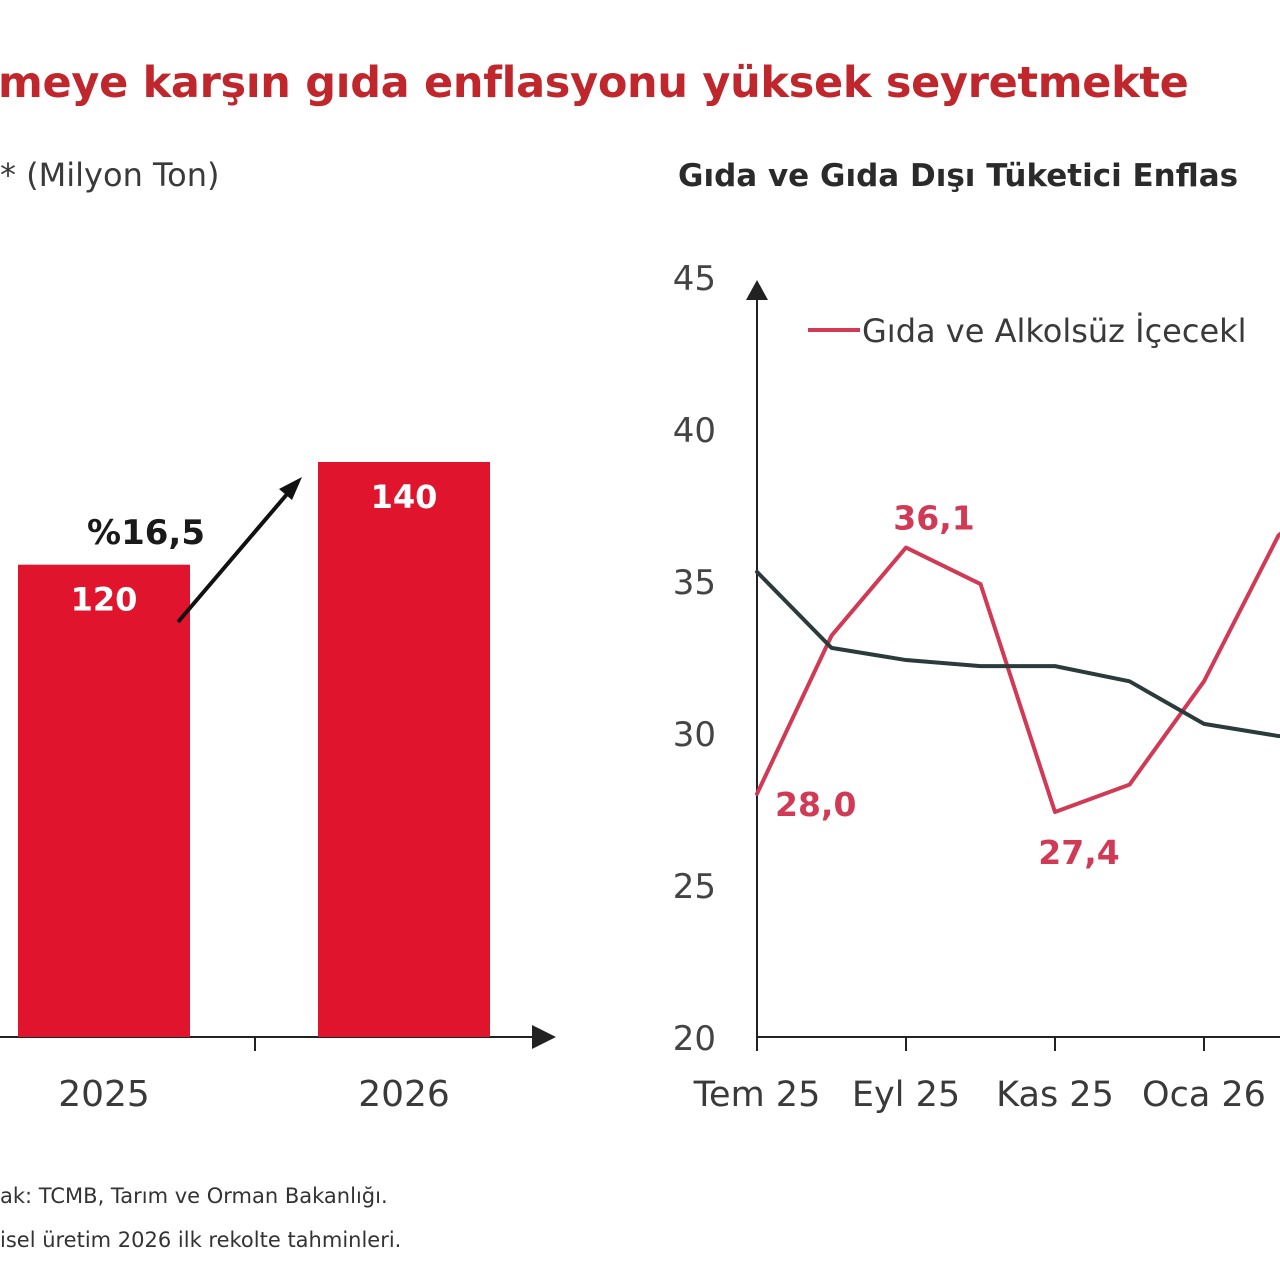  Describe the element at coordinates (694, 887) in the screenshot. I see `y-tick-label: 25` at that location.